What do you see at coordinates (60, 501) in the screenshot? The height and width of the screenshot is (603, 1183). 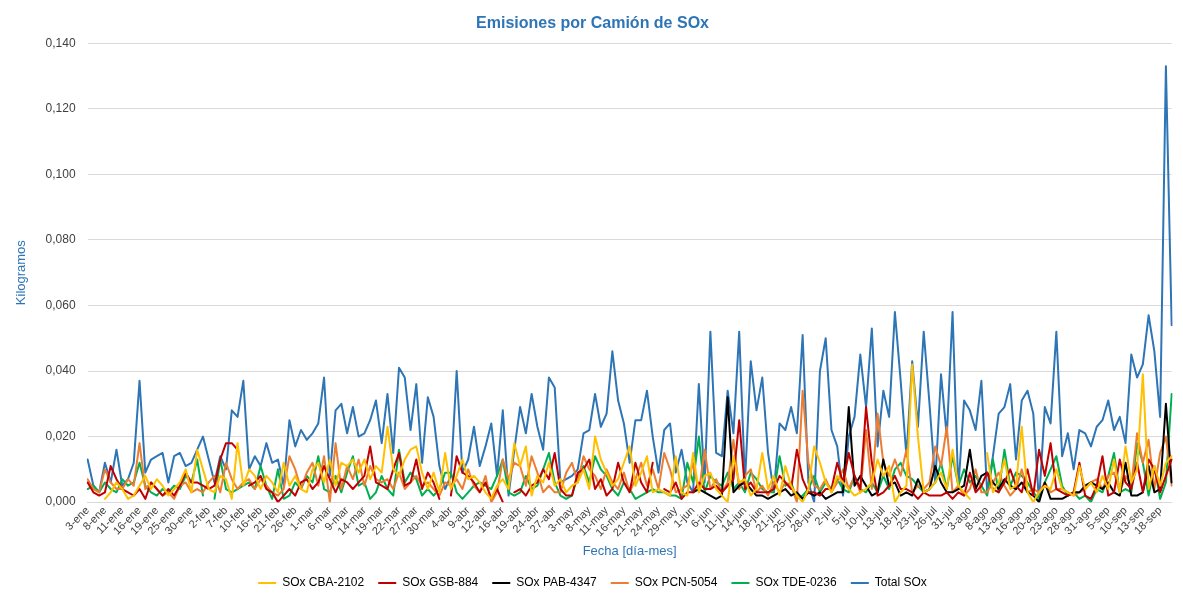 I see `y-tick-label: 0,000` at bounding box center [60, 501].